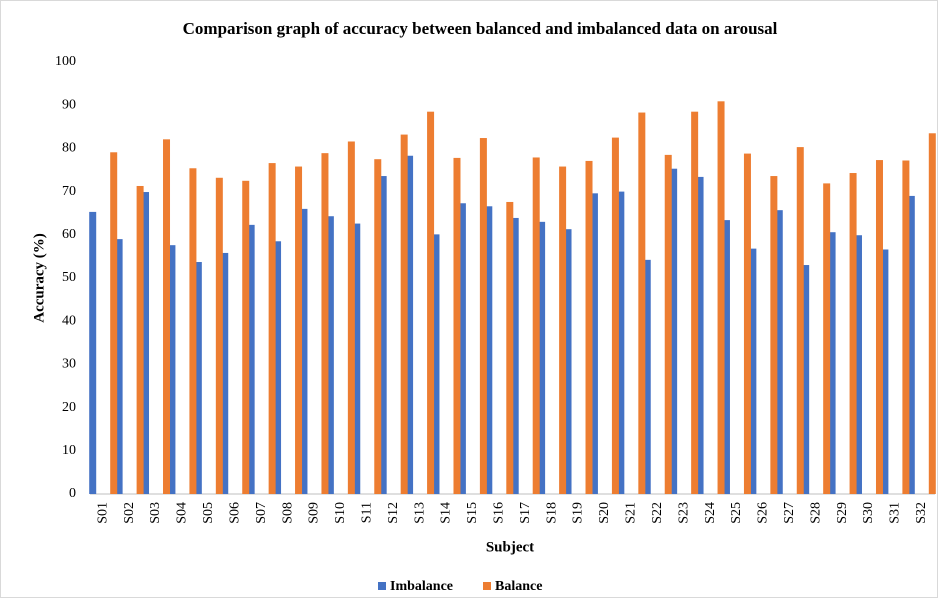  Describe the element at coordinates (69, 234) in the screenshot. I see `y-tick-label: 60` at that location.